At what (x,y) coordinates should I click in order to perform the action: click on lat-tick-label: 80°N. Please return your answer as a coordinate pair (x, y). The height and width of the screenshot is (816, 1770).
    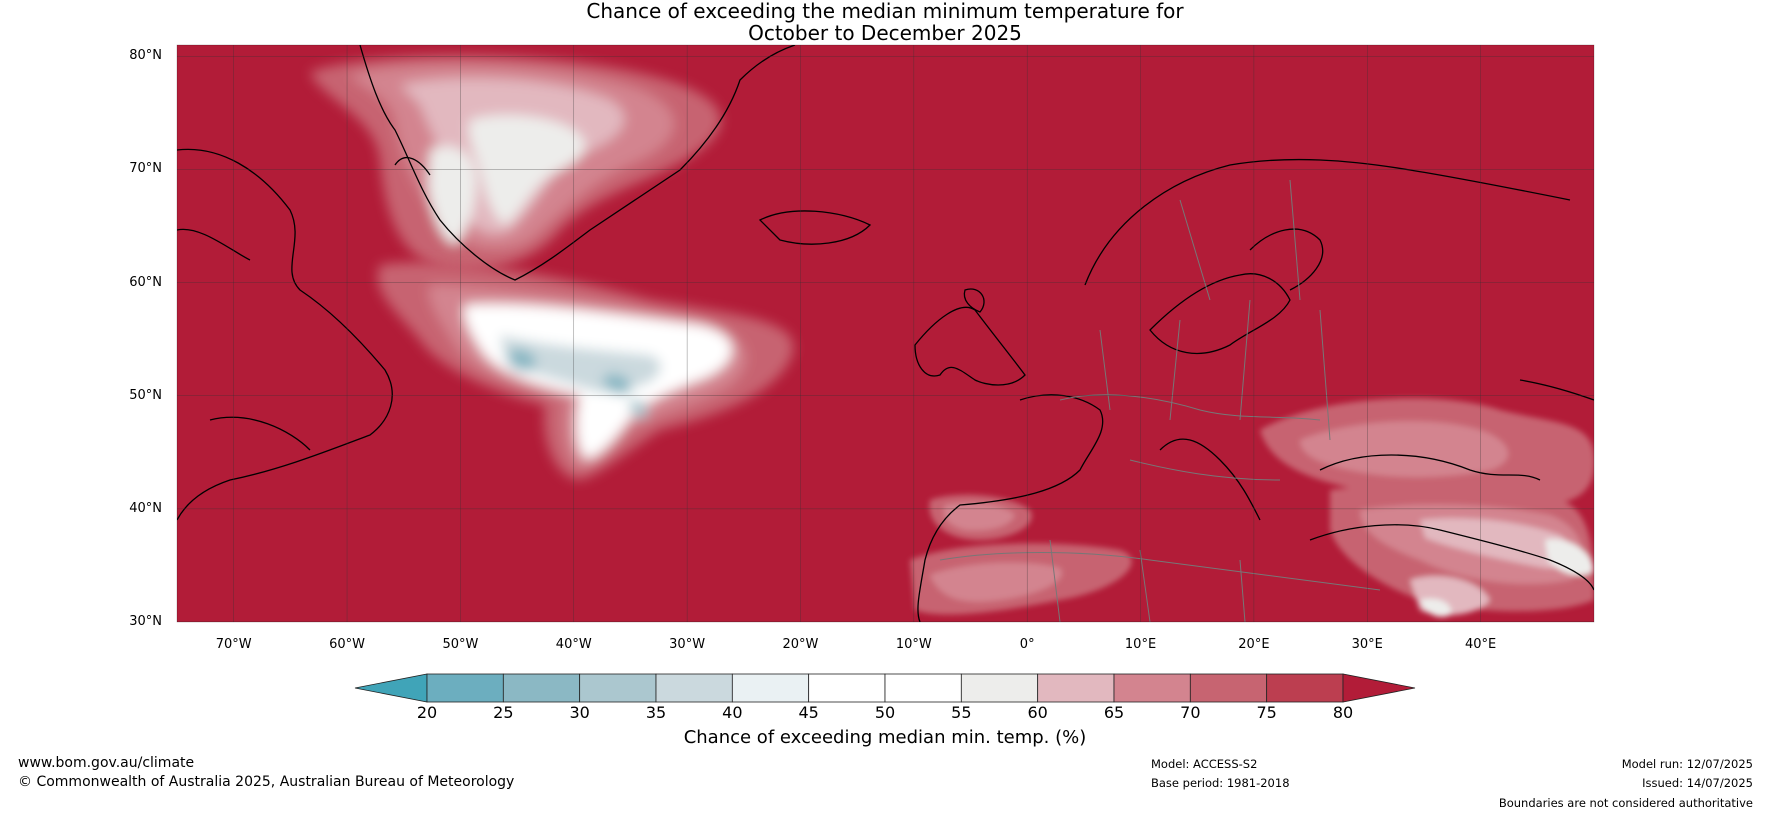
    Looking at the image, I should click on (145, 56).